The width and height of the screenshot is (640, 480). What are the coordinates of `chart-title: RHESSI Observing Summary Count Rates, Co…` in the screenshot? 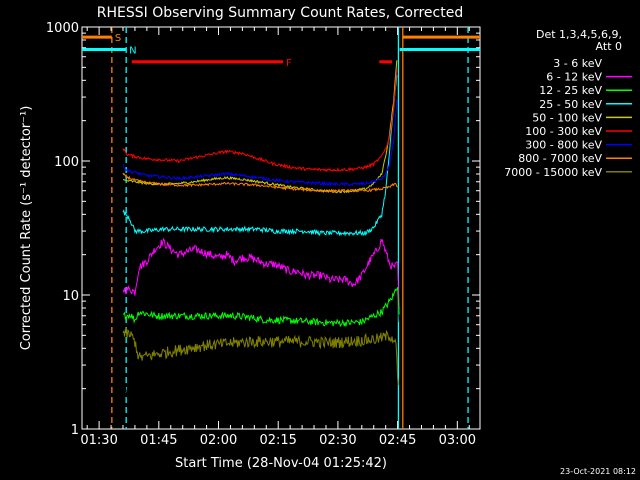 It's located at (280, 13).